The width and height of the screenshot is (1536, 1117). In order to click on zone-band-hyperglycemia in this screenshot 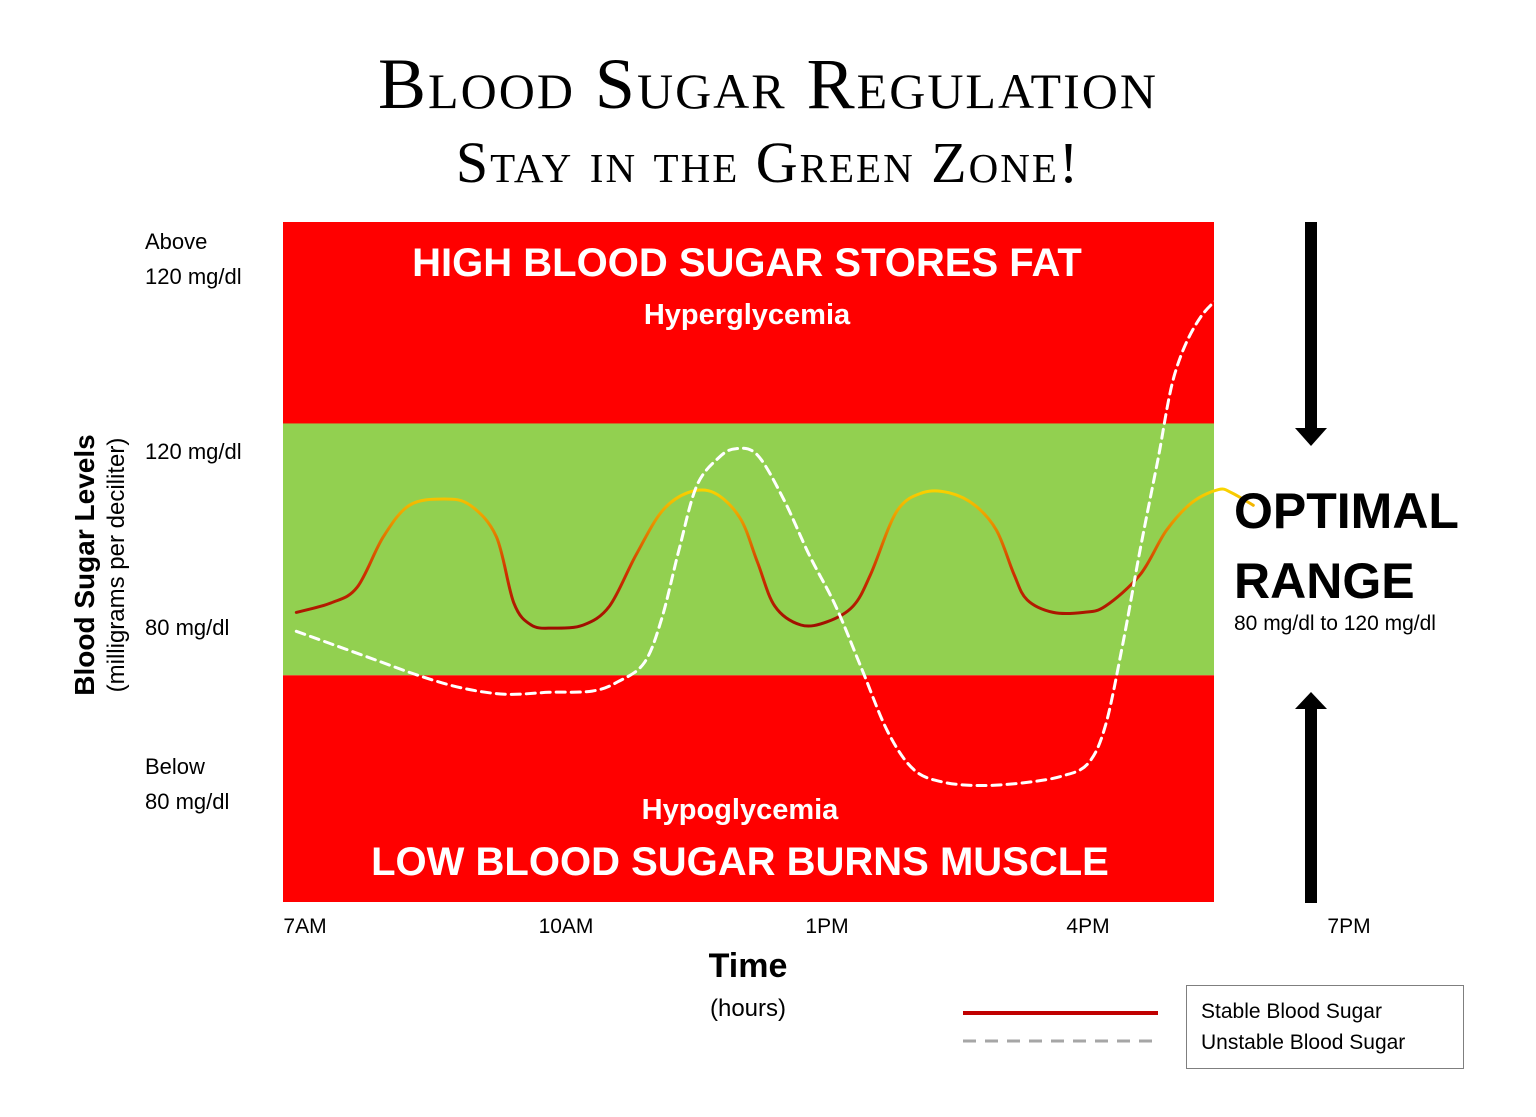, I will do `click(748, 323)`.